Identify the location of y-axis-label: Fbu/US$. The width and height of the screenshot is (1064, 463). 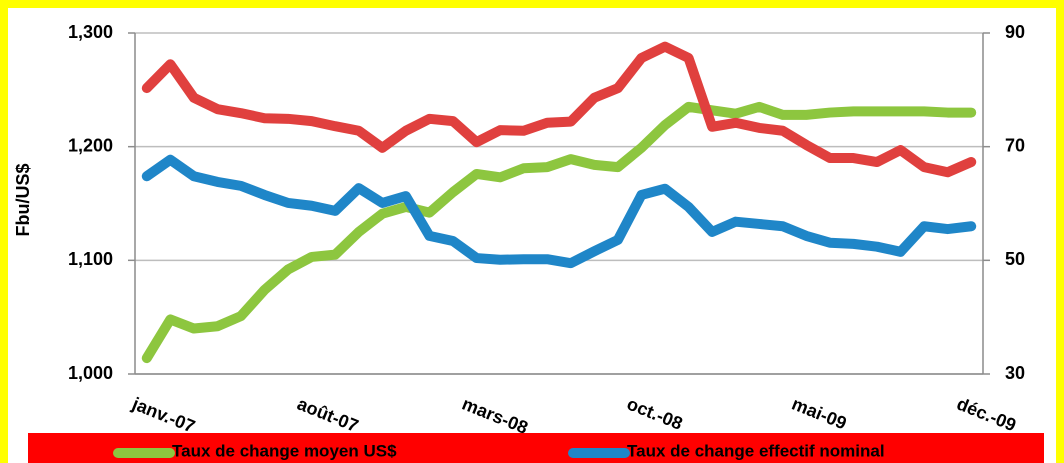
(23, 199).